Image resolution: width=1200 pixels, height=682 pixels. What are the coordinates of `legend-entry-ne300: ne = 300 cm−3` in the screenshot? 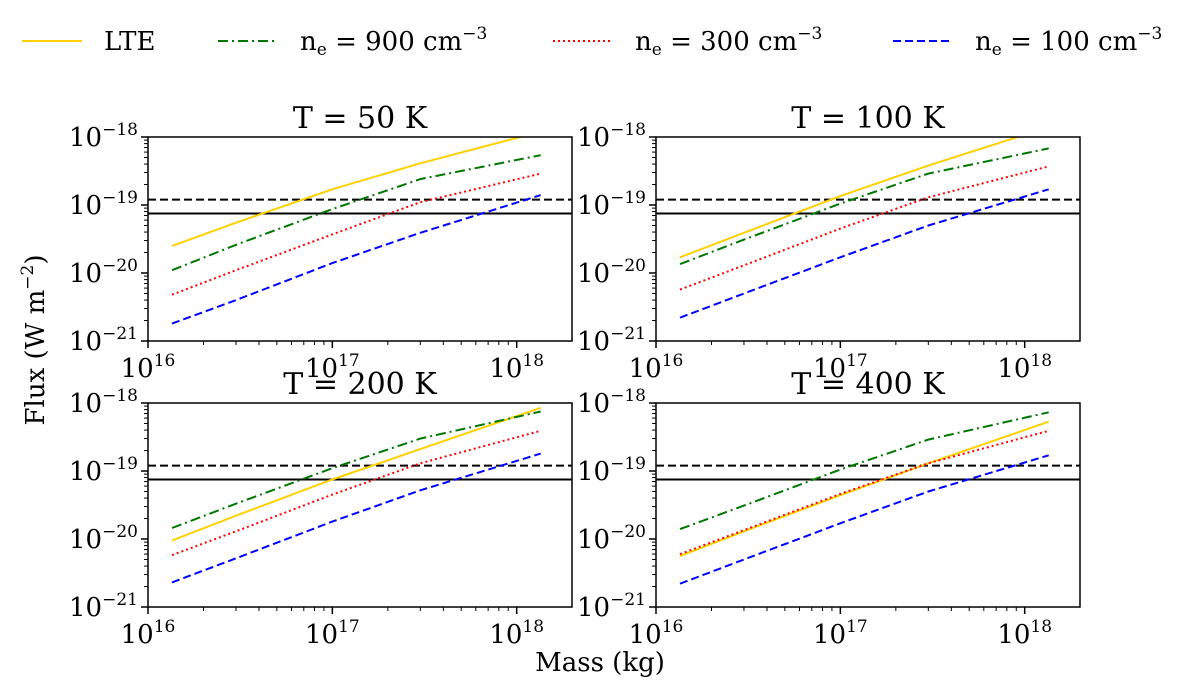 It's located at (687, 42).